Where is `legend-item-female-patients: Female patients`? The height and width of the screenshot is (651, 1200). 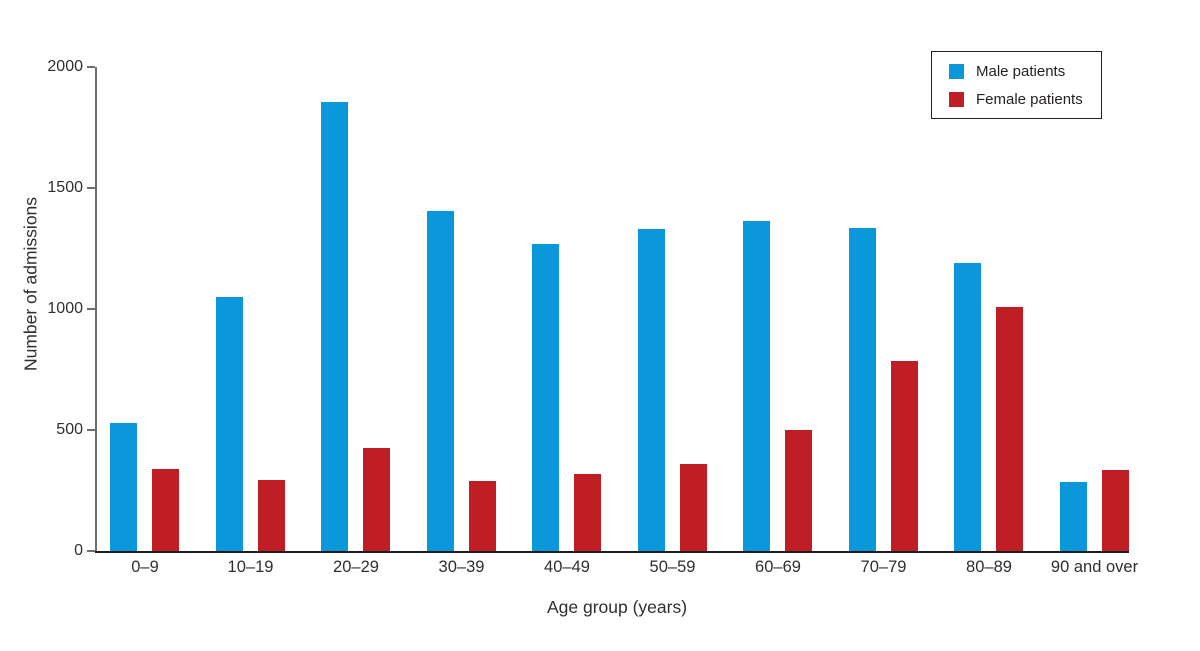
legend-item-female-patients: Female patients is located at coordinates (1025, 99).